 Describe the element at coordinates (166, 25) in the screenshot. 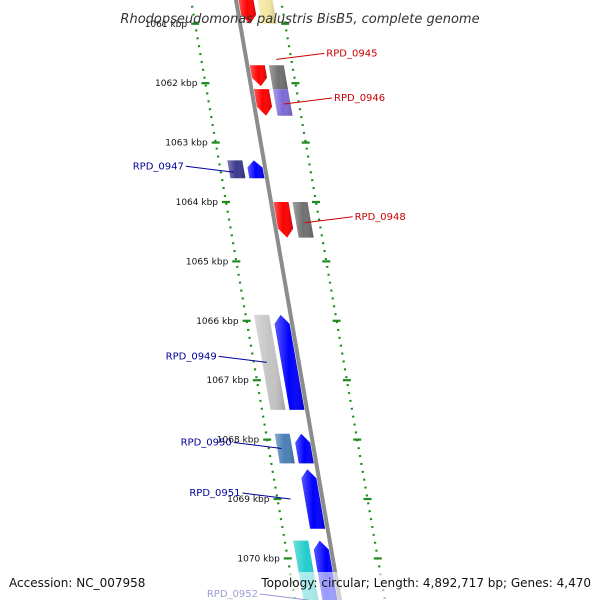

I see `ruler-tick-label: 1061 kbp` at that location.